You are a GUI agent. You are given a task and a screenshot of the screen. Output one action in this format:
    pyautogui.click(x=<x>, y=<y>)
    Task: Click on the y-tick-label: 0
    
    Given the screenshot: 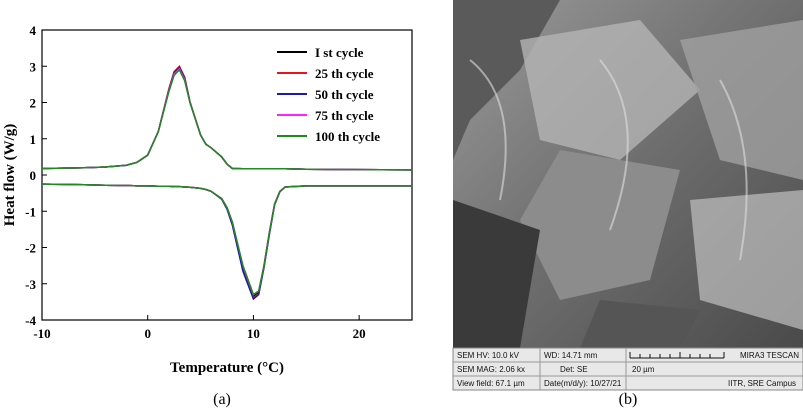 What is the action you would take?
    pyautogui.click(x=33, y=175)
    